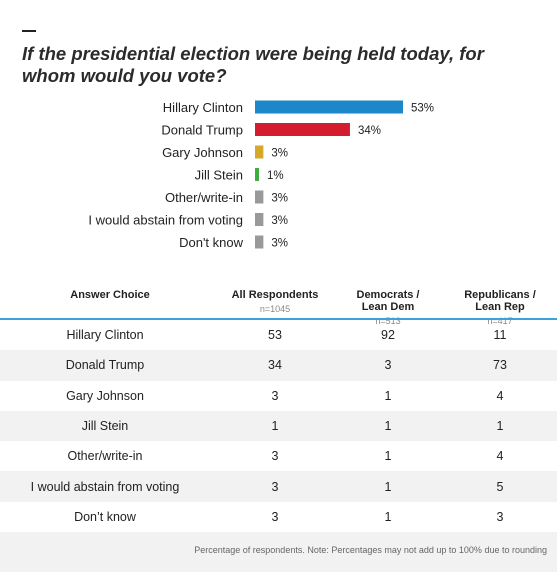  I want to click on footer-band, so click(278, 552).